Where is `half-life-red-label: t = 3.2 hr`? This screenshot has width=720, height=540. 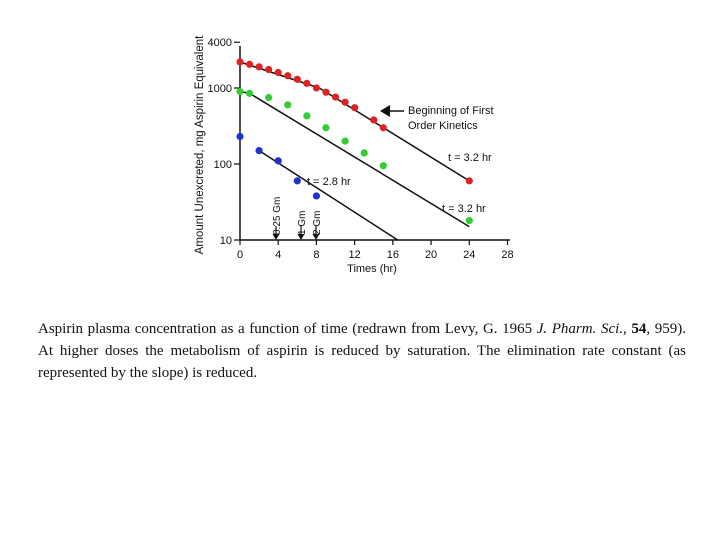
half-life-red-label: t = 3.2 hr is located at coordinates (470, 158).